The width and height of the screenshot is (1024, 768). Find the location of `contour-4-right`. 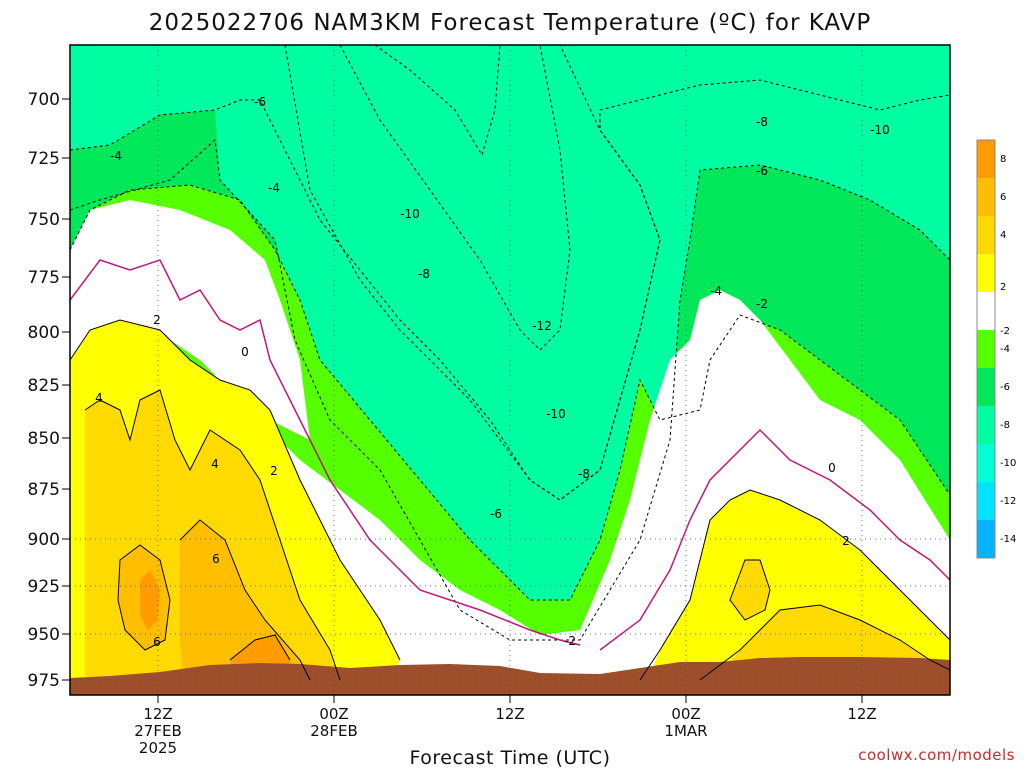

contour-4-right is located at coordinates (824, 642).